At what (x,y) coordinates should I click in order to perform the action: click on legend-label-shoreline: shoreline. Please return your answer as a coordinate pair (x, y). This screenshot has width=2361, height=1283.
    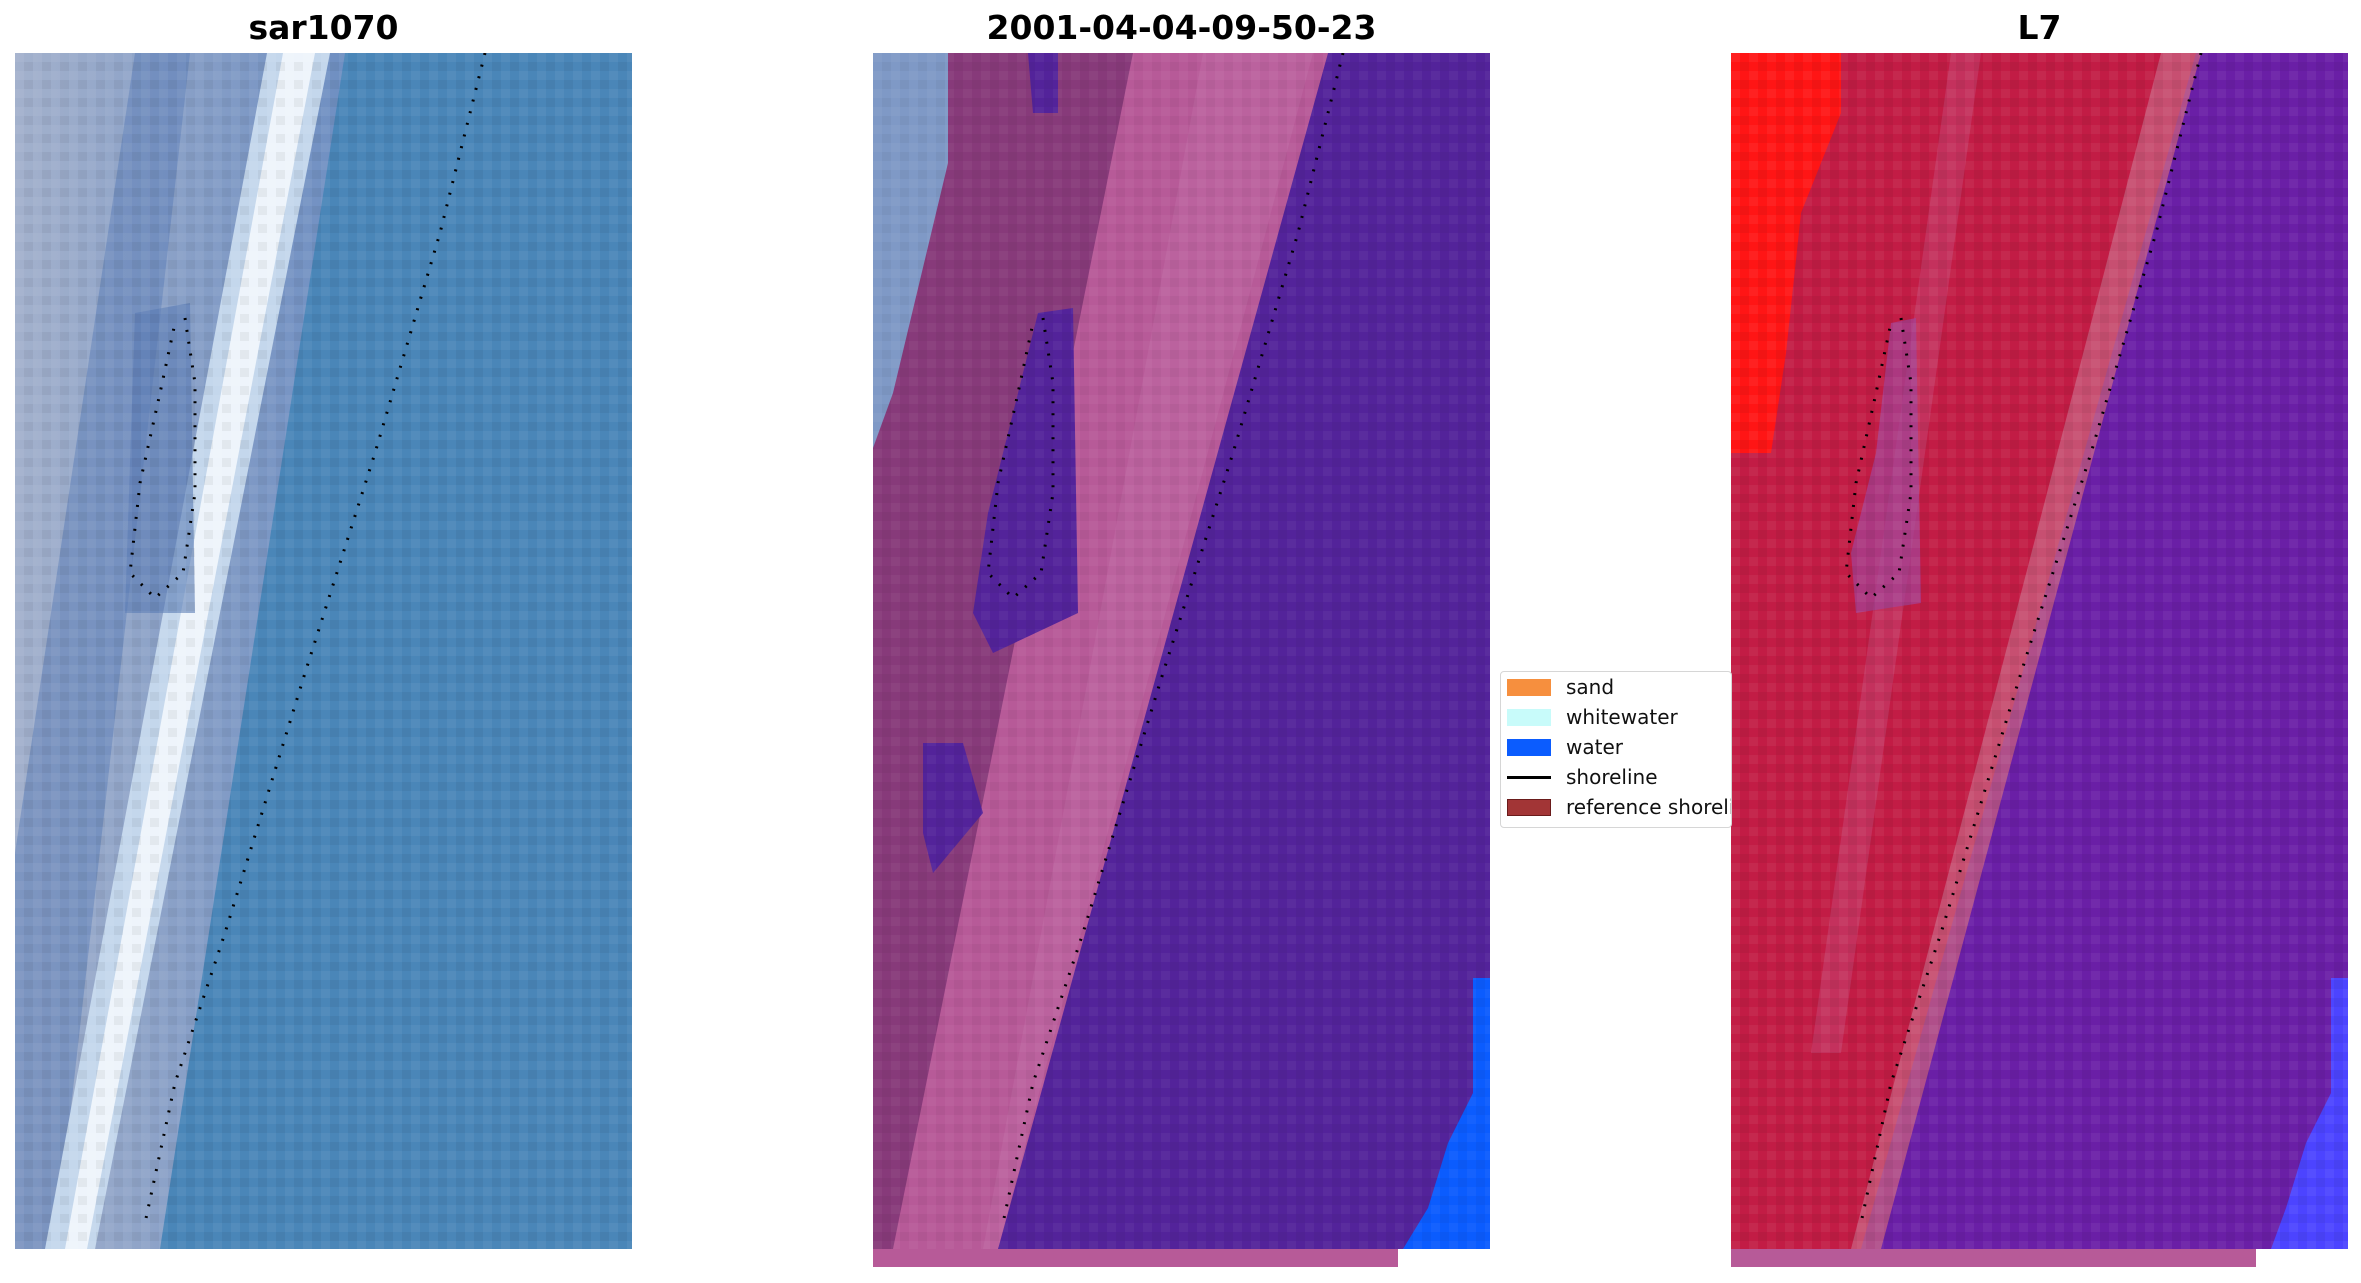
    Looking at the image, I should click on (1612, 777).